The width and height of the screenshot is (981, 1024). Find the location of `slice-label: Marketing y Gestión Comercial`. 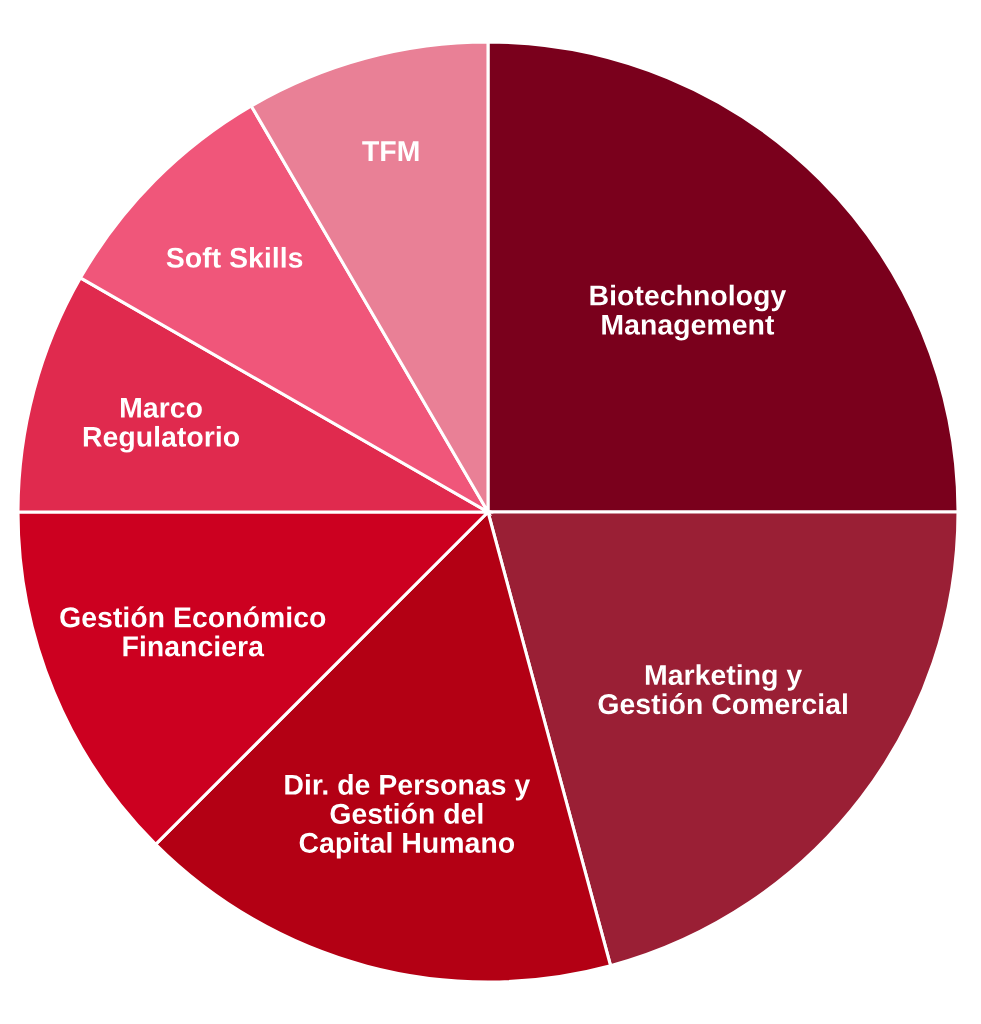

slice-label: Marketing y Gestión Comercial is located at coordinates (722, 689).